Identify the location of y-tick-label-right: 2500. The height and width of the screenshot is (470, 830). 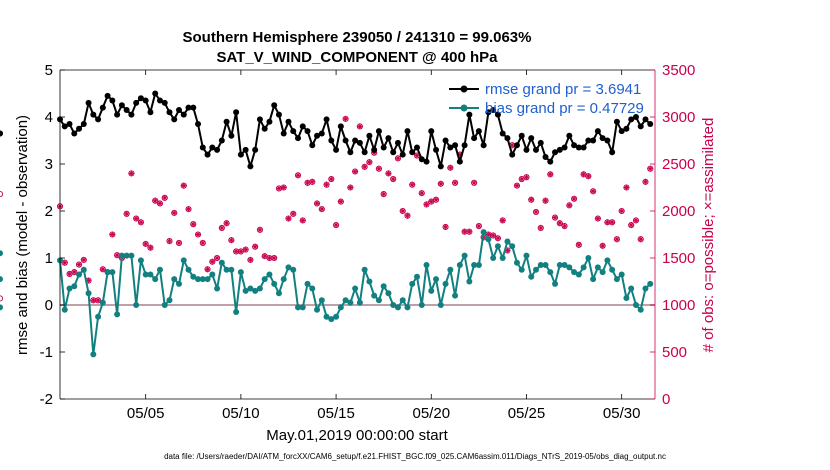
(678, 164).